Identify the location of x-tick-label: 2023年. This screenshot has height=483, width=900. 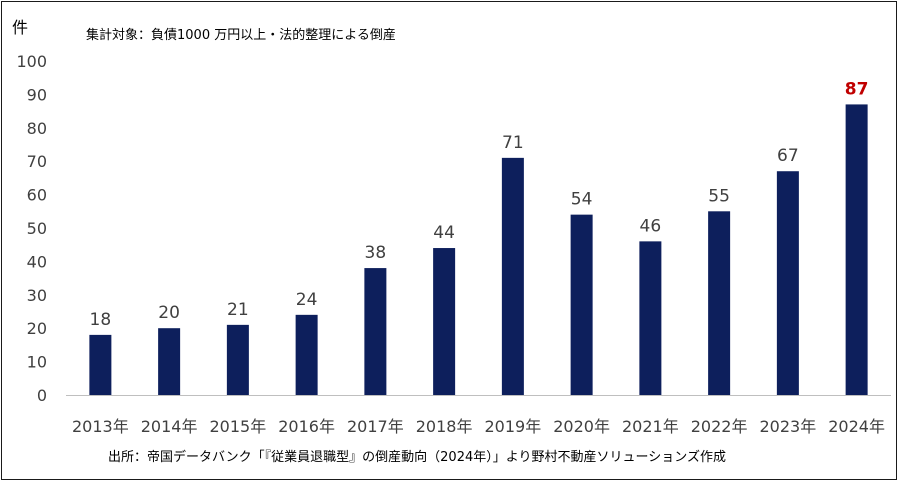
(788, 426).